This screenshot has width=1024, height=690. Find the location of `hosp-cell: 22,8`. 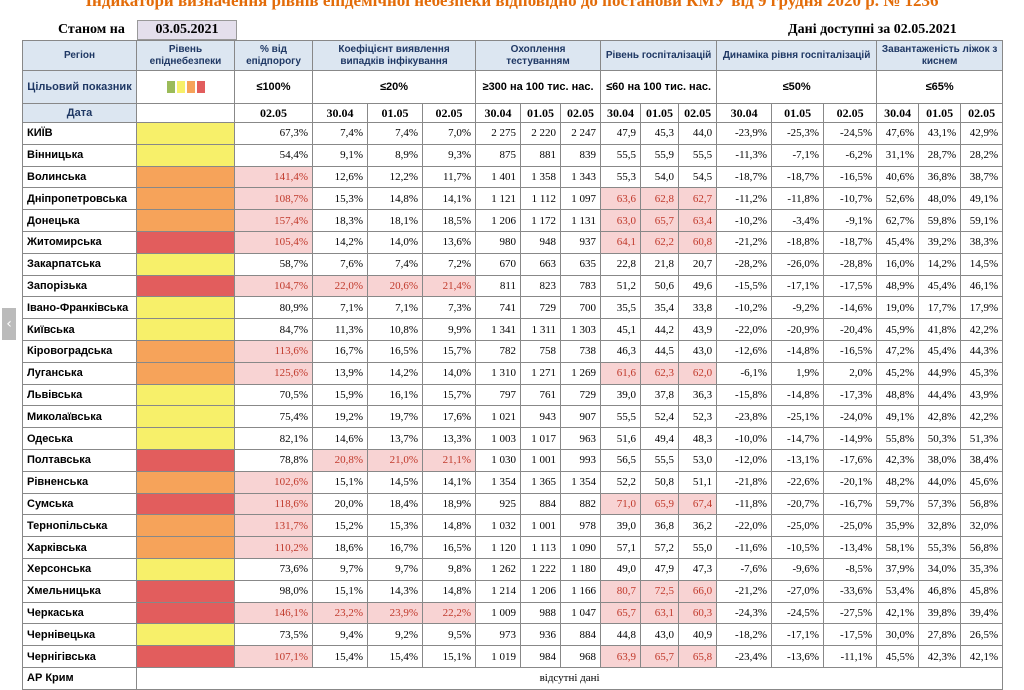

hosp-cell: 22,8 is located at coordinates (621, 264).